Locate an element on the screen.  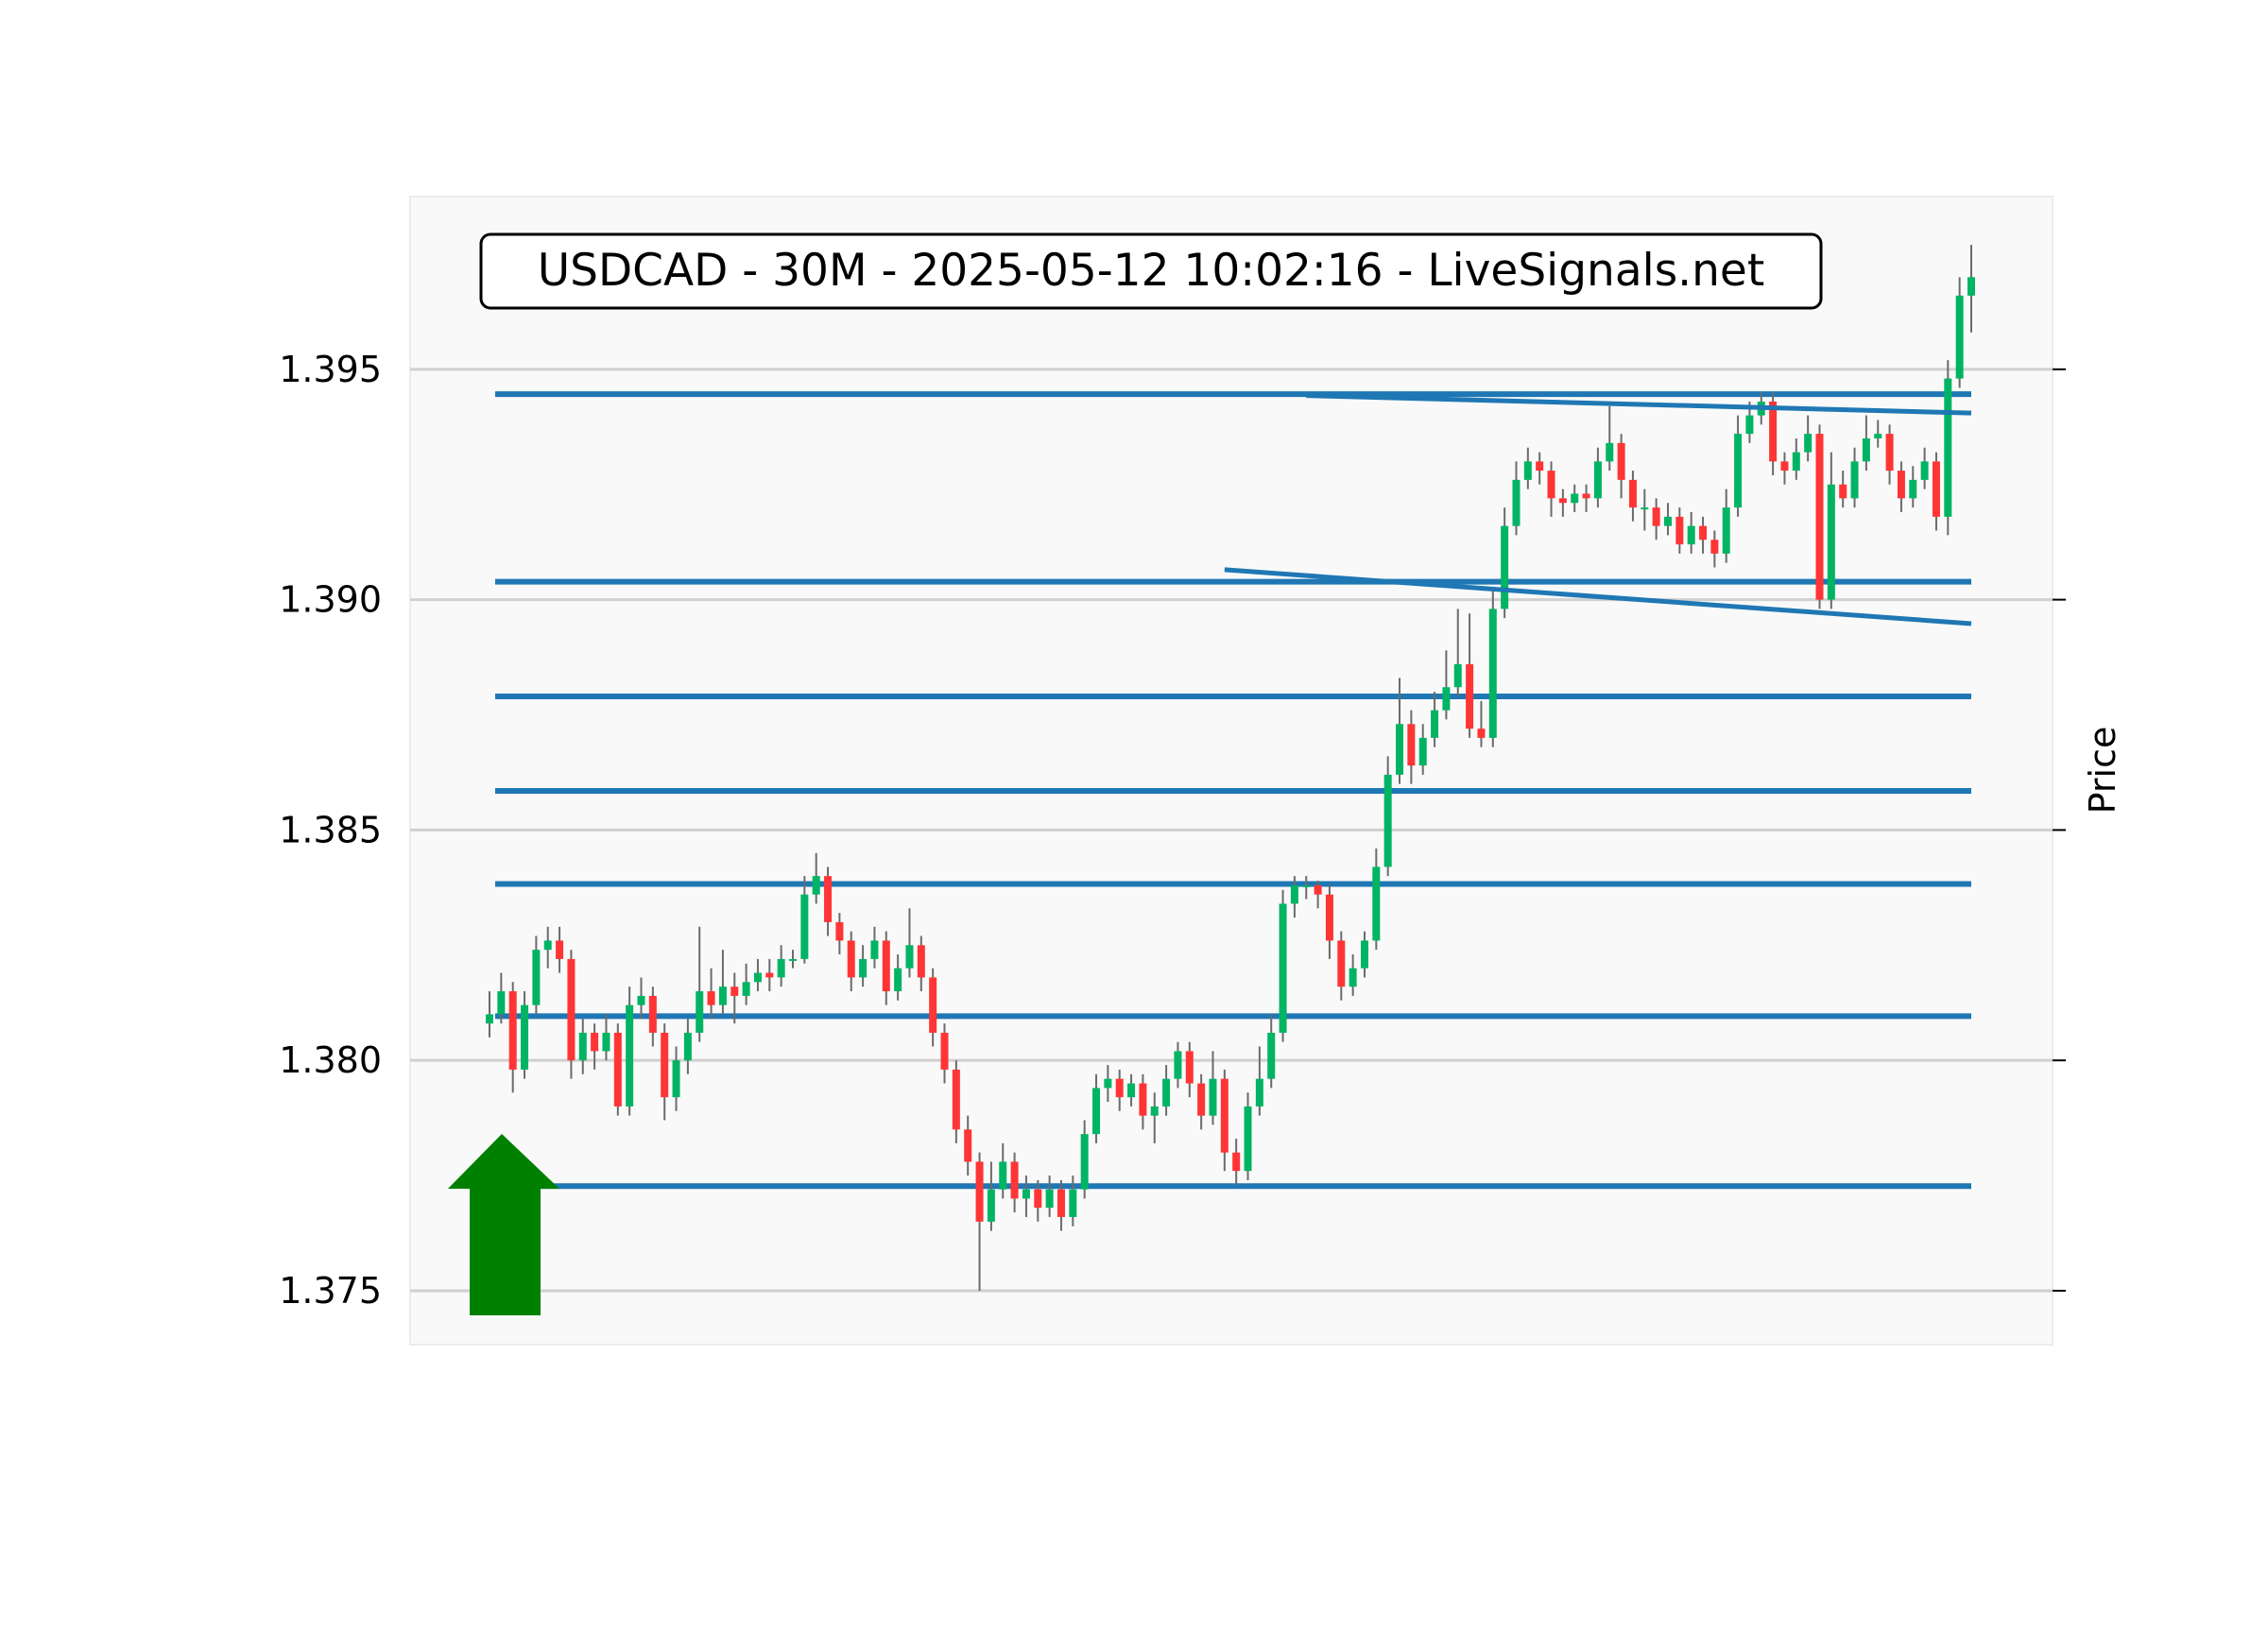
y-tick-label: 1.395 is located at coordinates (330, 370).